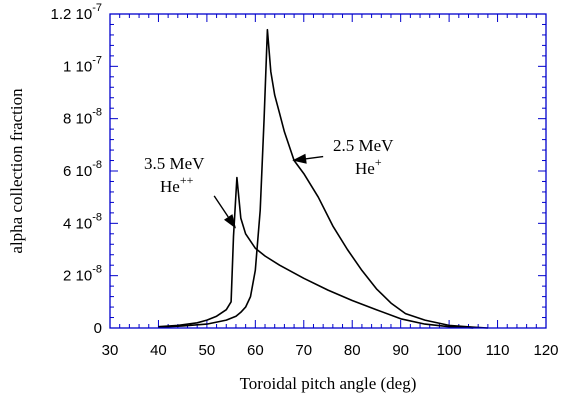  What do you see at coordinates (330, 350) in the screenshot?
I see `x-tick-labels: 30 40 50 60 70 80 90 100 110 120` at bounding box center [330, 350].